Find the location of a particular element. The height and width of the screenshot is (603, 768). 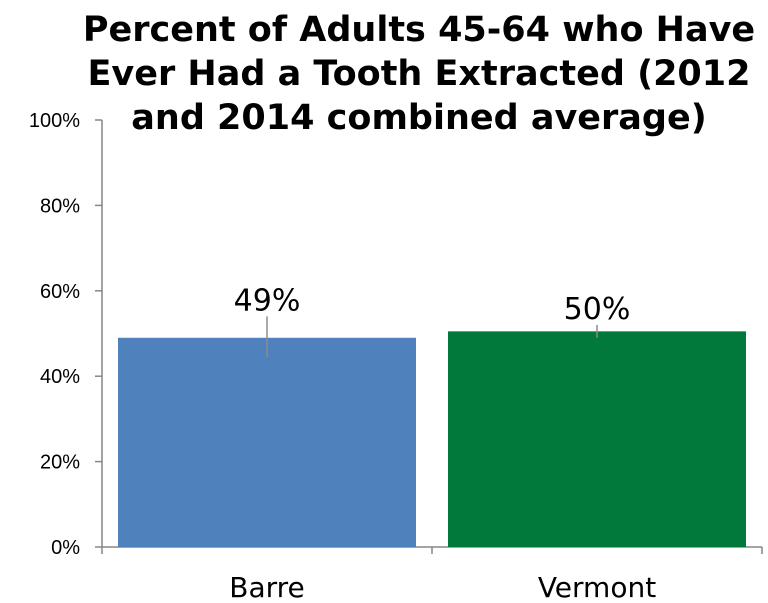

x-tick-label: Barre is located at coordinates (267, 587).